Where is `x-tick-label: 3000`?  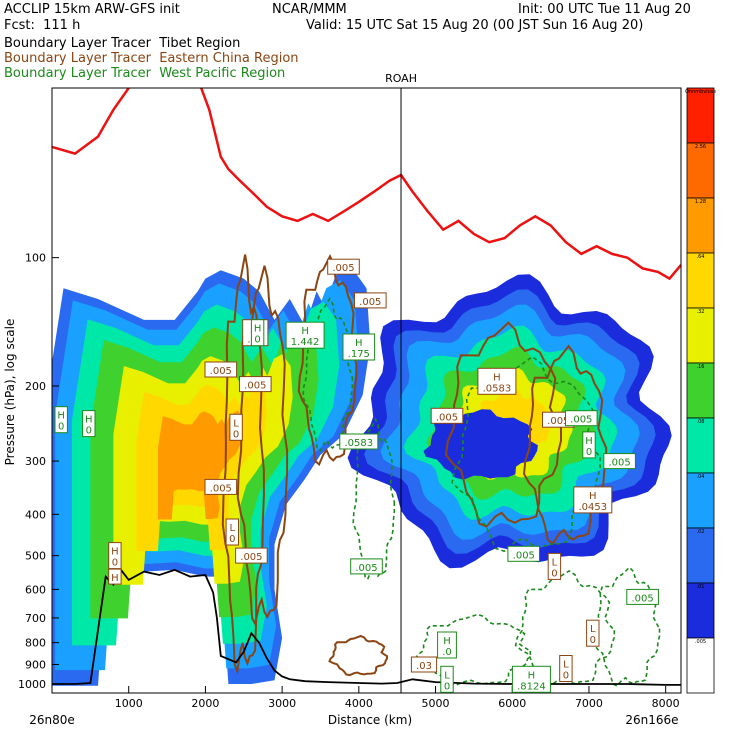 x-tick-label: 3000 is located at coordinates (282, 703).